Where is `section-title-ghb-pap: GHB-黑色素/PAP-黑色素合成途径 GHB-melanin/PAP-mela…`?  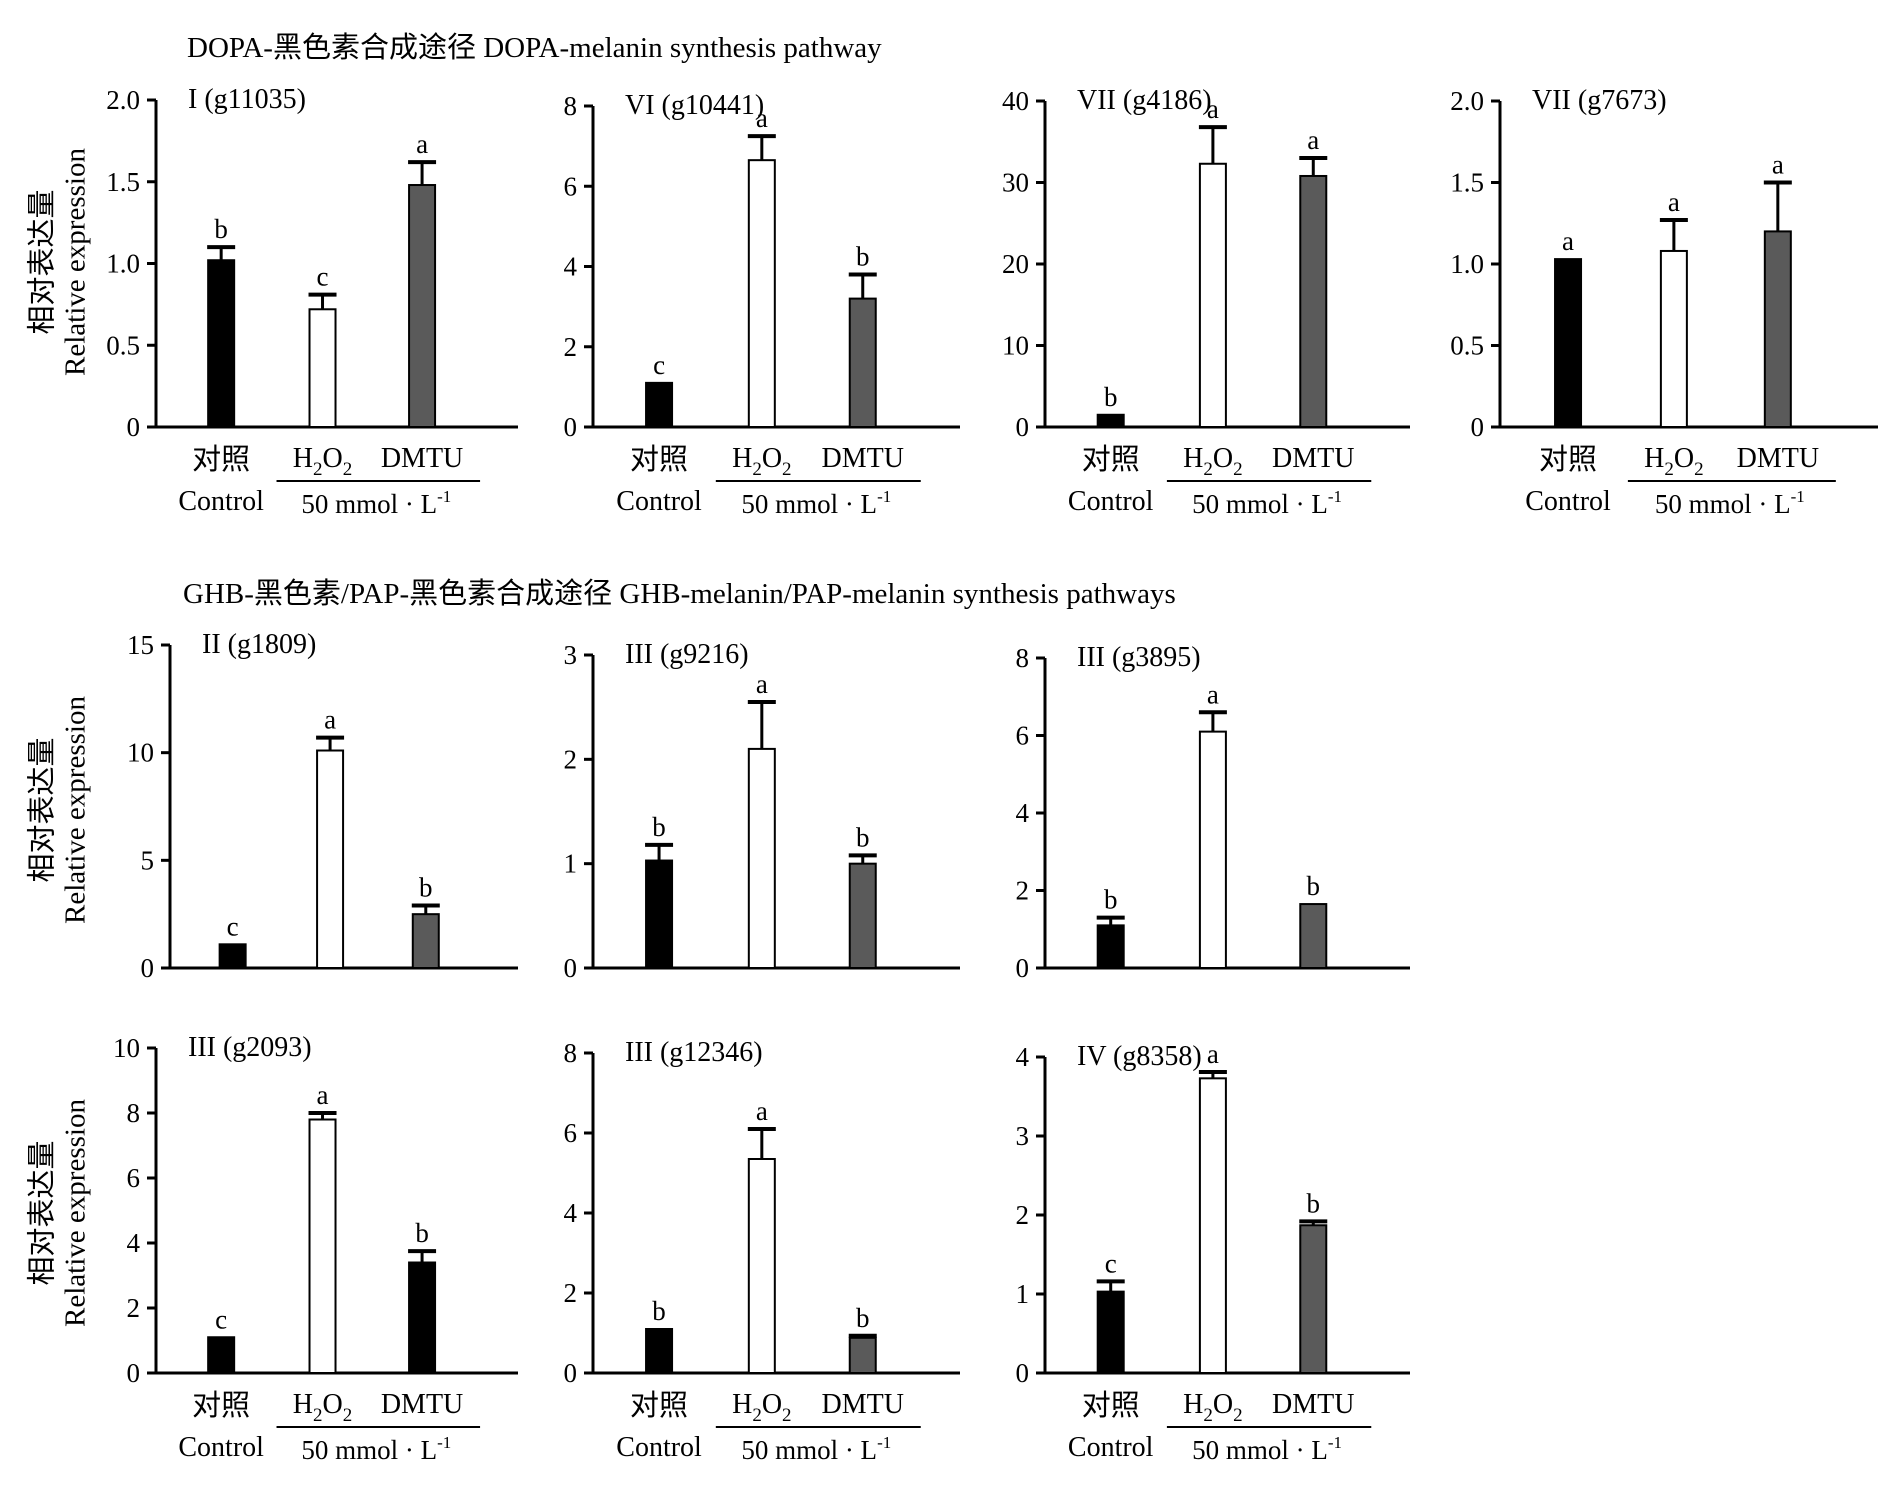 section-title-ghb-pap: GHB-黑色素/PAP-黑色素合成途径 GHB-melanin/PAP-mela… is located at coordinates (679, 594).